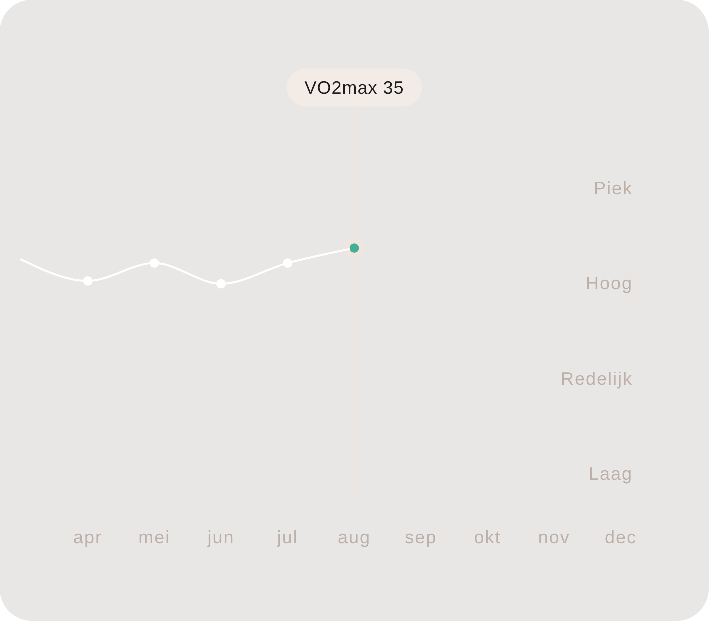 The width and height of the screenshot is (709, 621). I want to click on x-tick-label: jul, so click(287, 537).